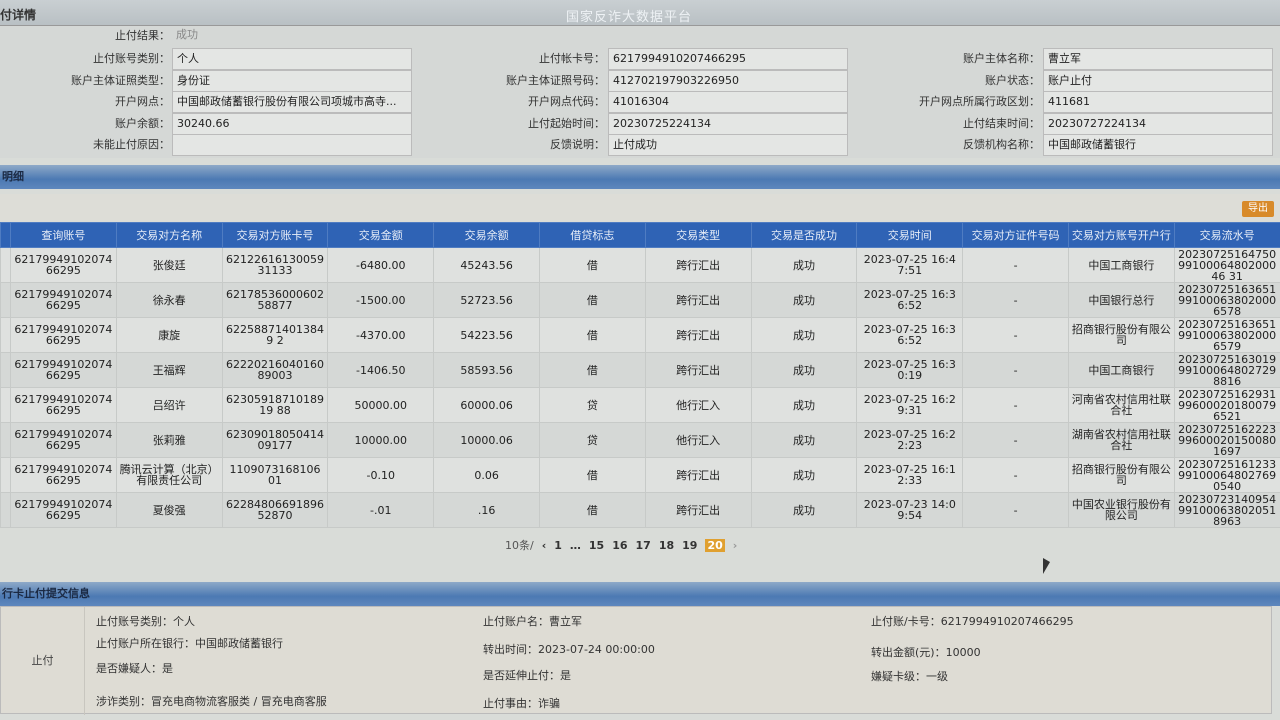 The height and width of the screenshot is (720, 1280). What do you see at coordinates (1226, 235) in the screenshot?
I see `column-header: 交易流水号` at bounding box center [1226, 235].